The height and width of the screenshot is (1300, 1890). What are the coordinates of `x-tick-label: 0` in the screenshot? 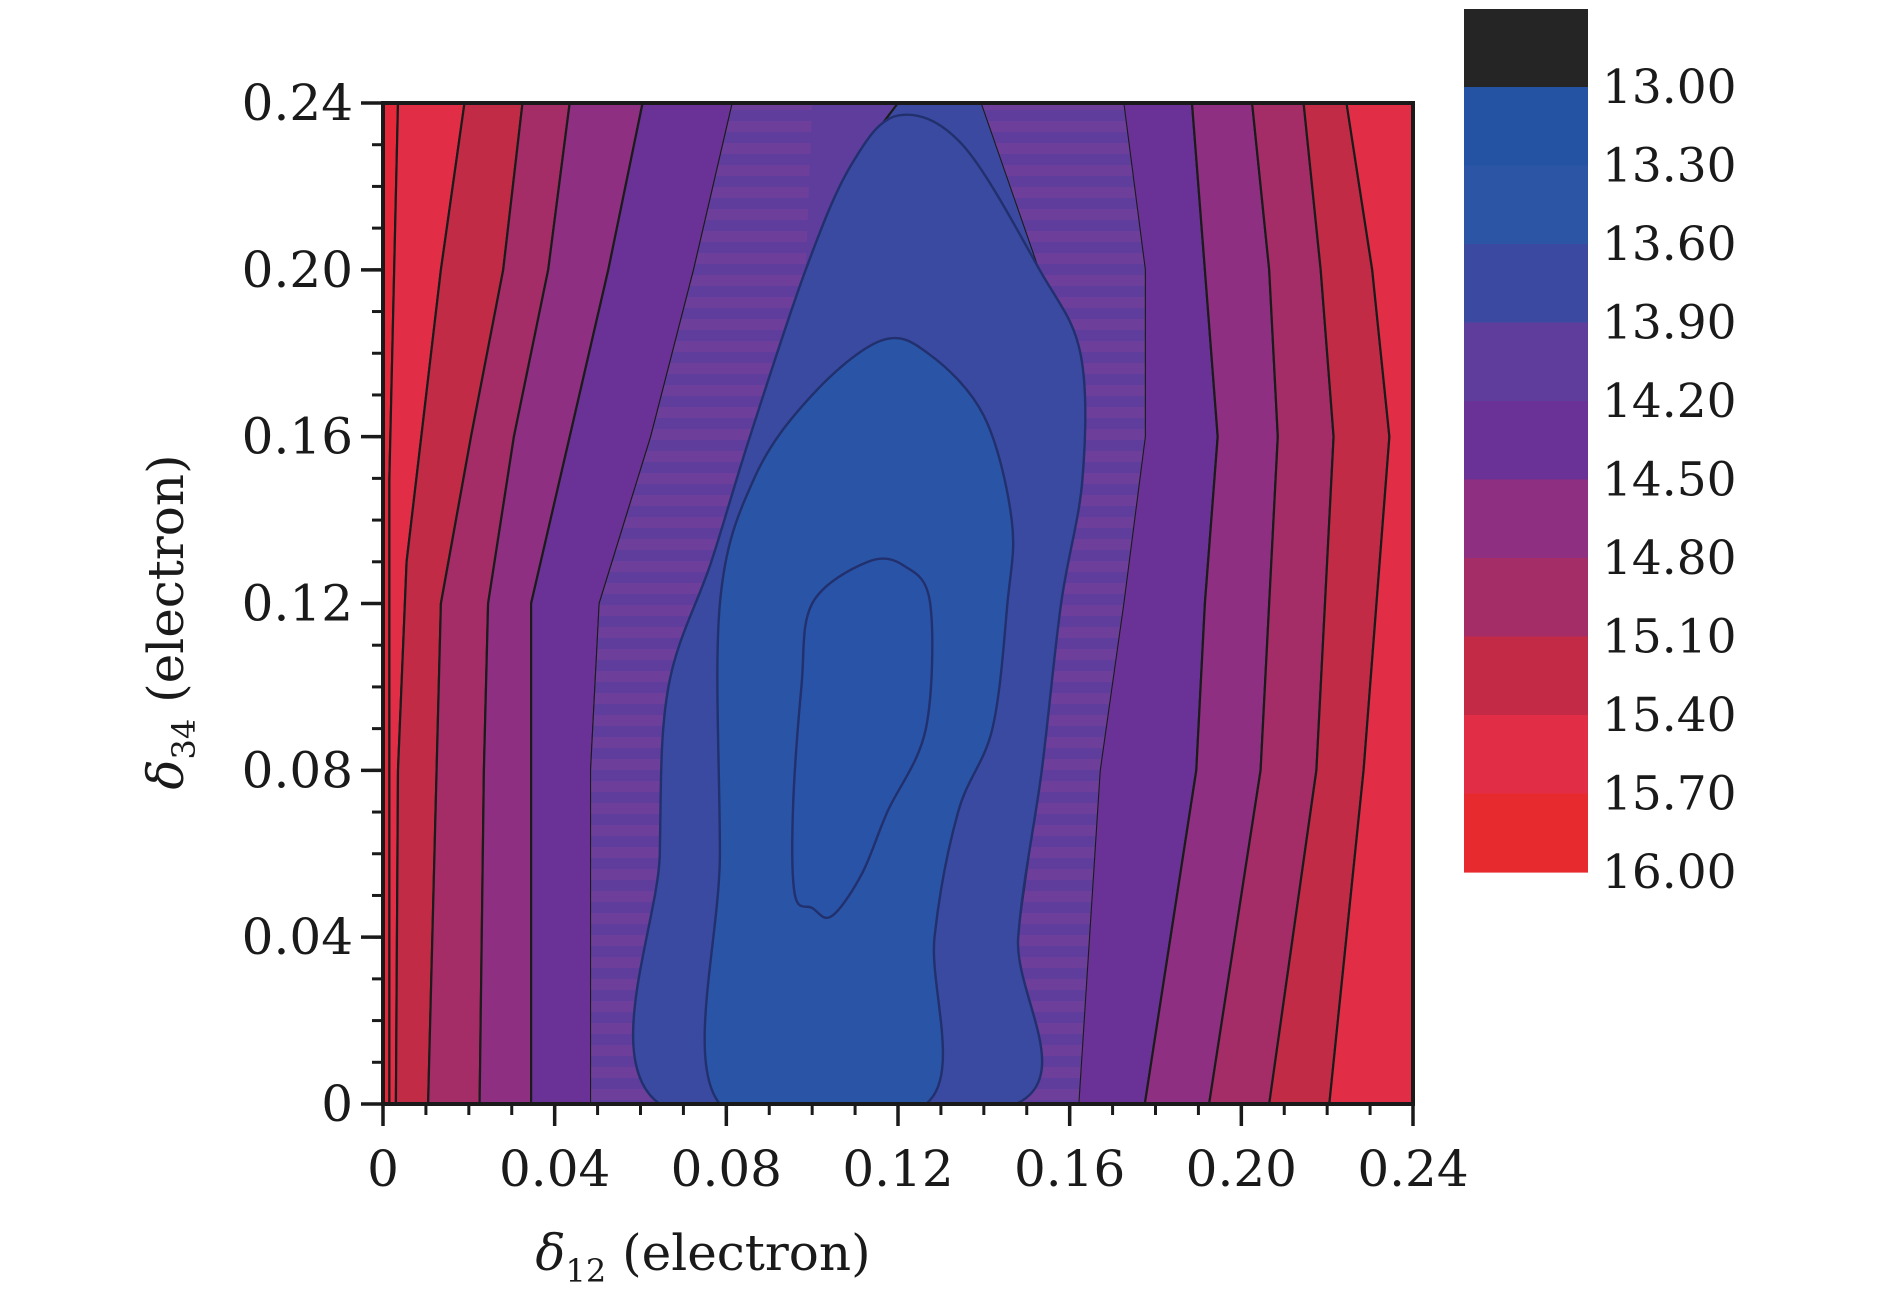 It's located at (383, 1169).